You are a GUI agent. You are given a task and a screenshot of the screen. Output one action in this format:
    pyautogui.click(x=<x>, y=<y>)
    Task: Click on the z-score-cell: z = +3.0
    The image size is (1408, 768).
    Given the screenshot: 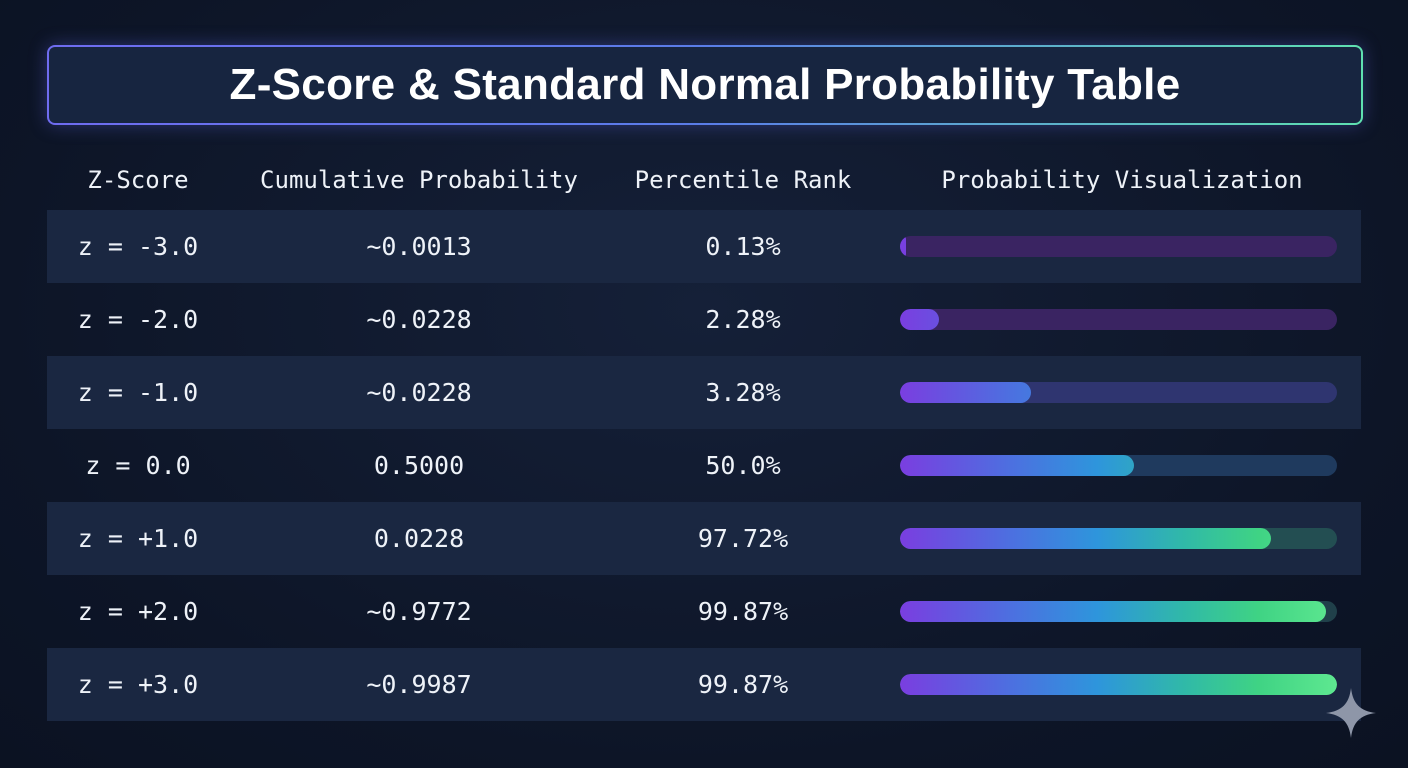 What is the action you would take?
    pyautogui.click(x=138, y=684)
    